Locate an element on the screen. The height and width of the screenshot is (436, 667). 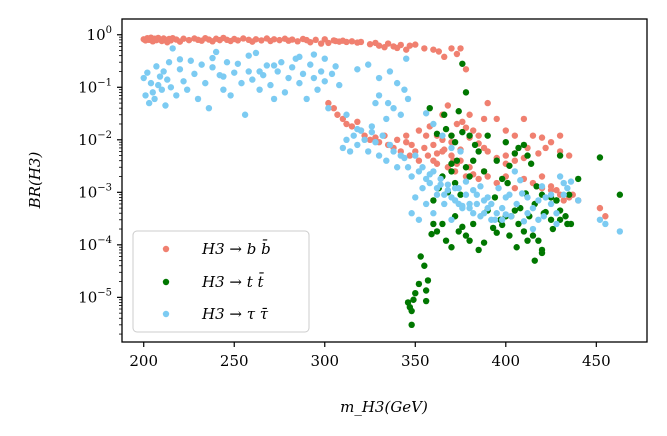
x-tick-label-250: 250 is located at coordinates (234, 361).